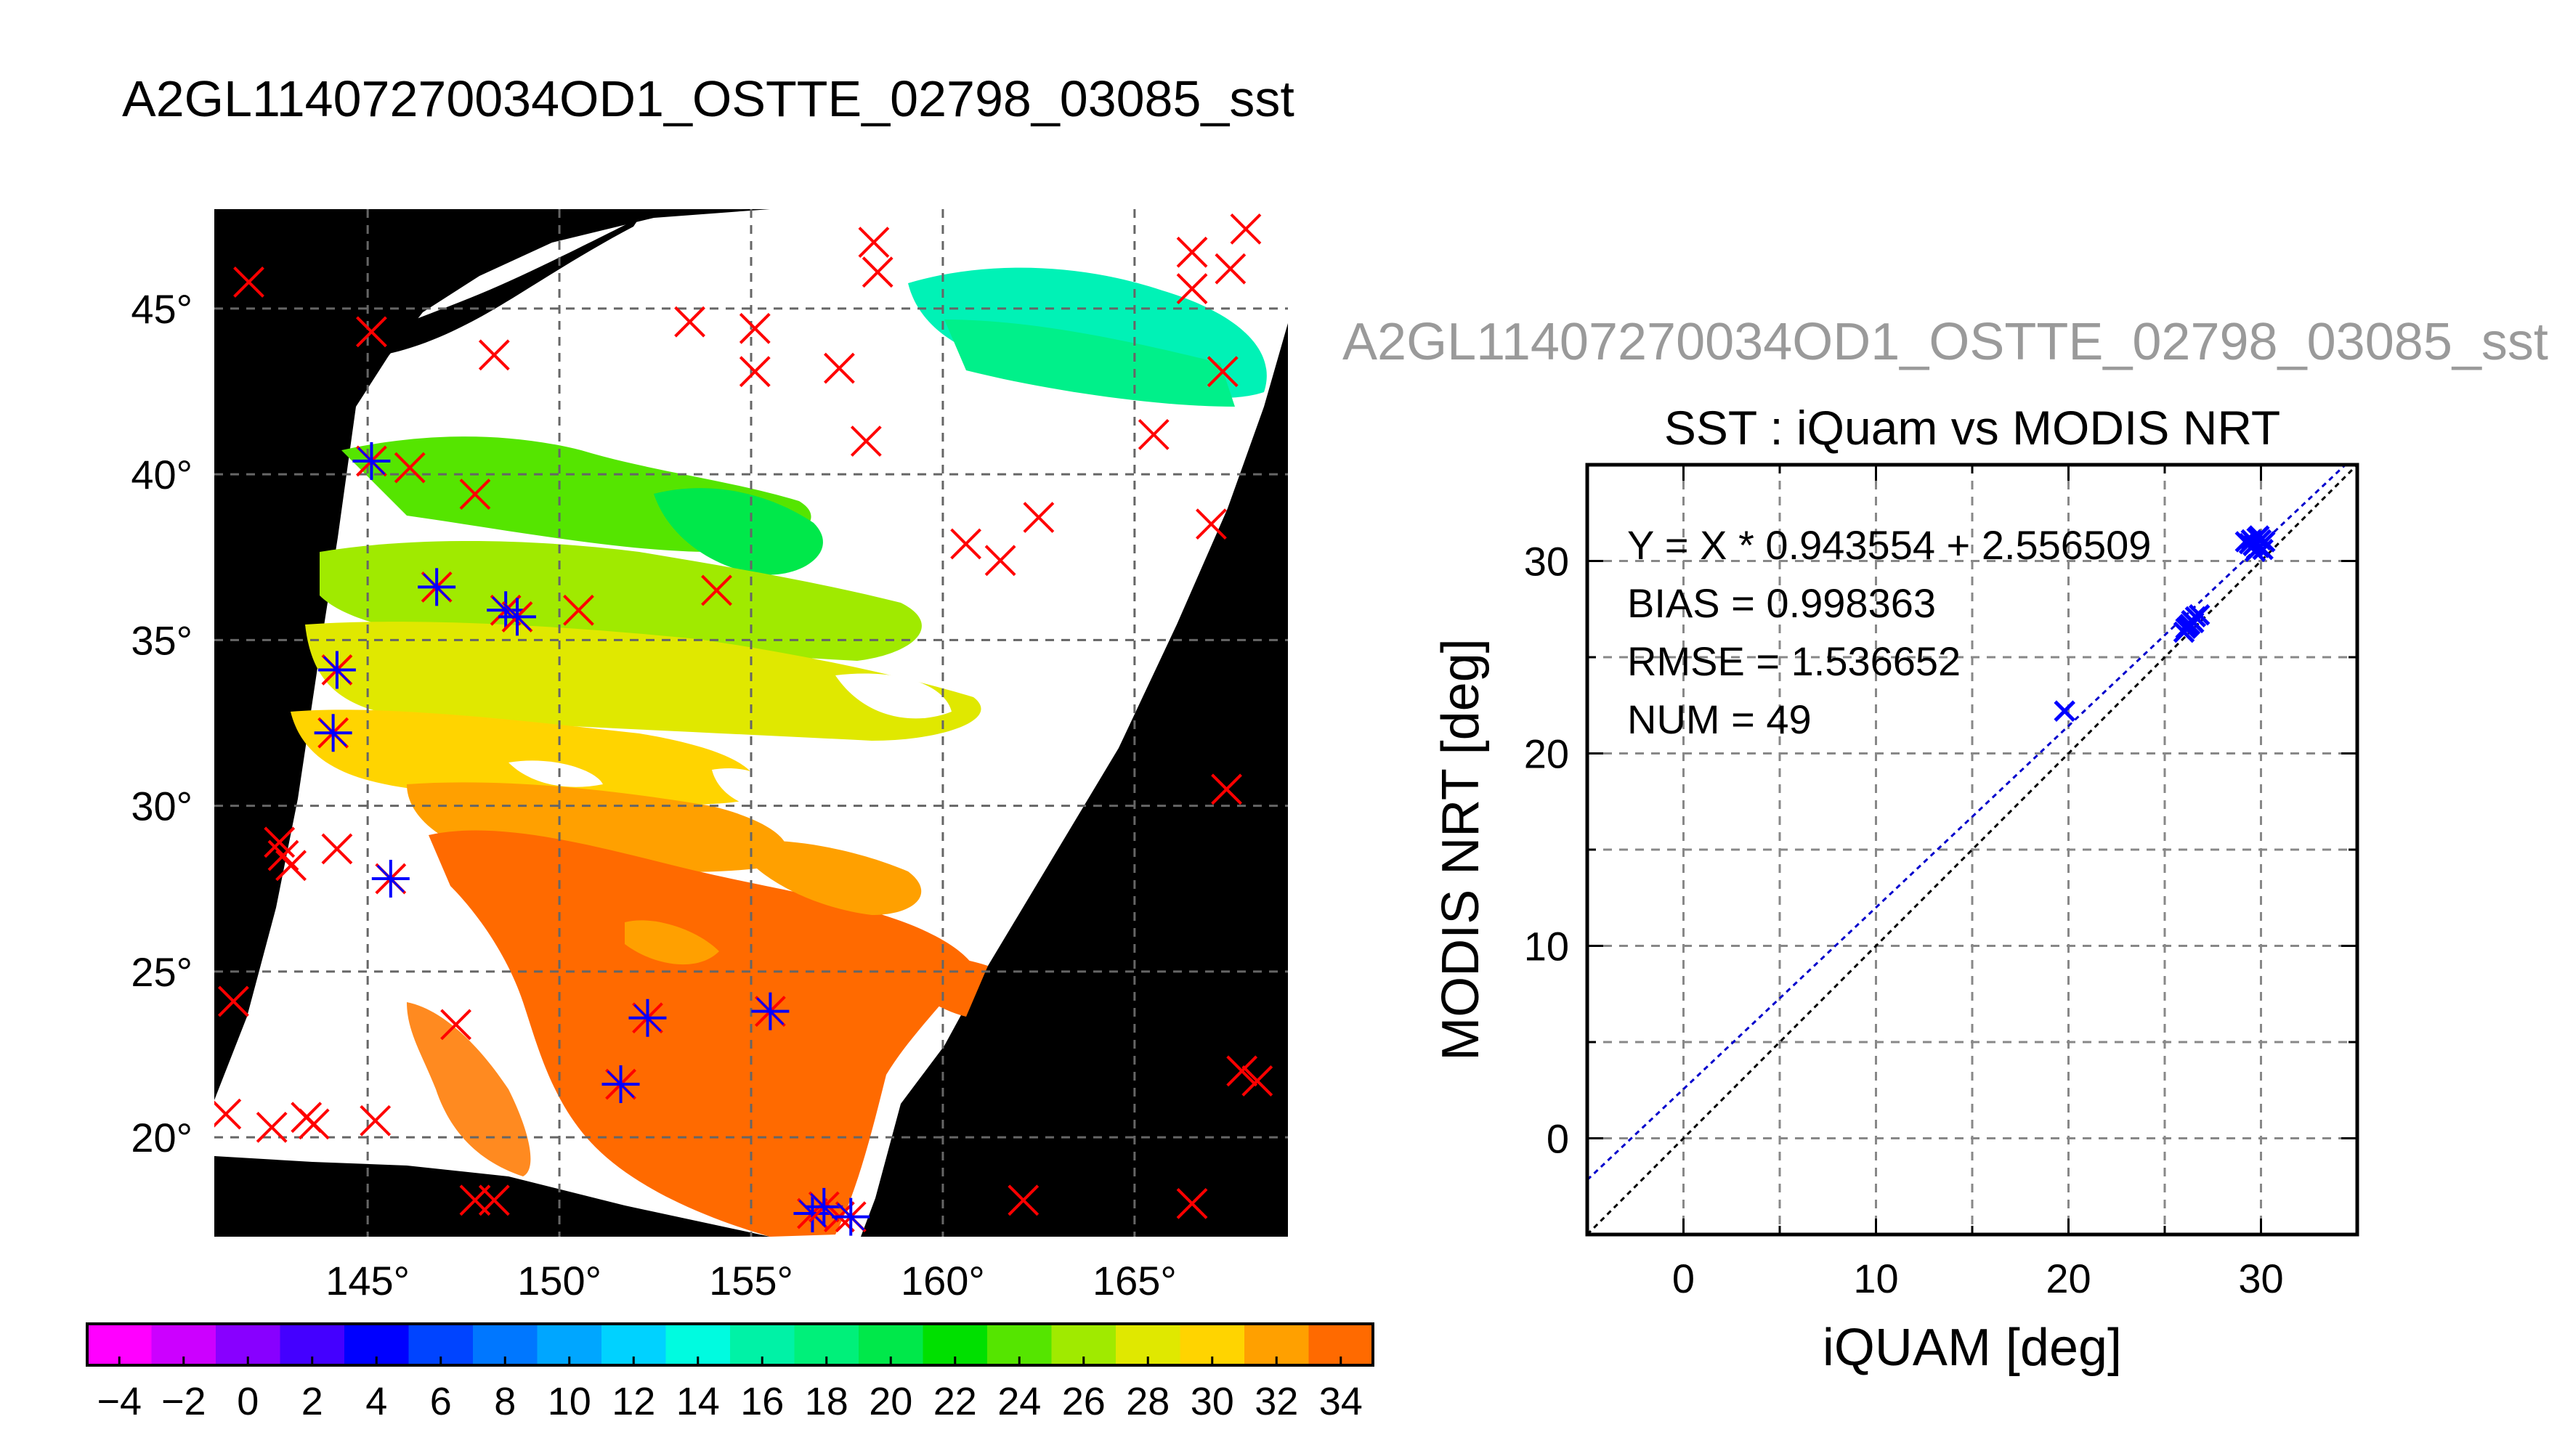 The height and width of the screenshot is (1456, 2549). What do you see at coordinates (891, 1402) in the screenshot?
I see `colorbar-tick-label: 20` at bounding box center [891, 1402].